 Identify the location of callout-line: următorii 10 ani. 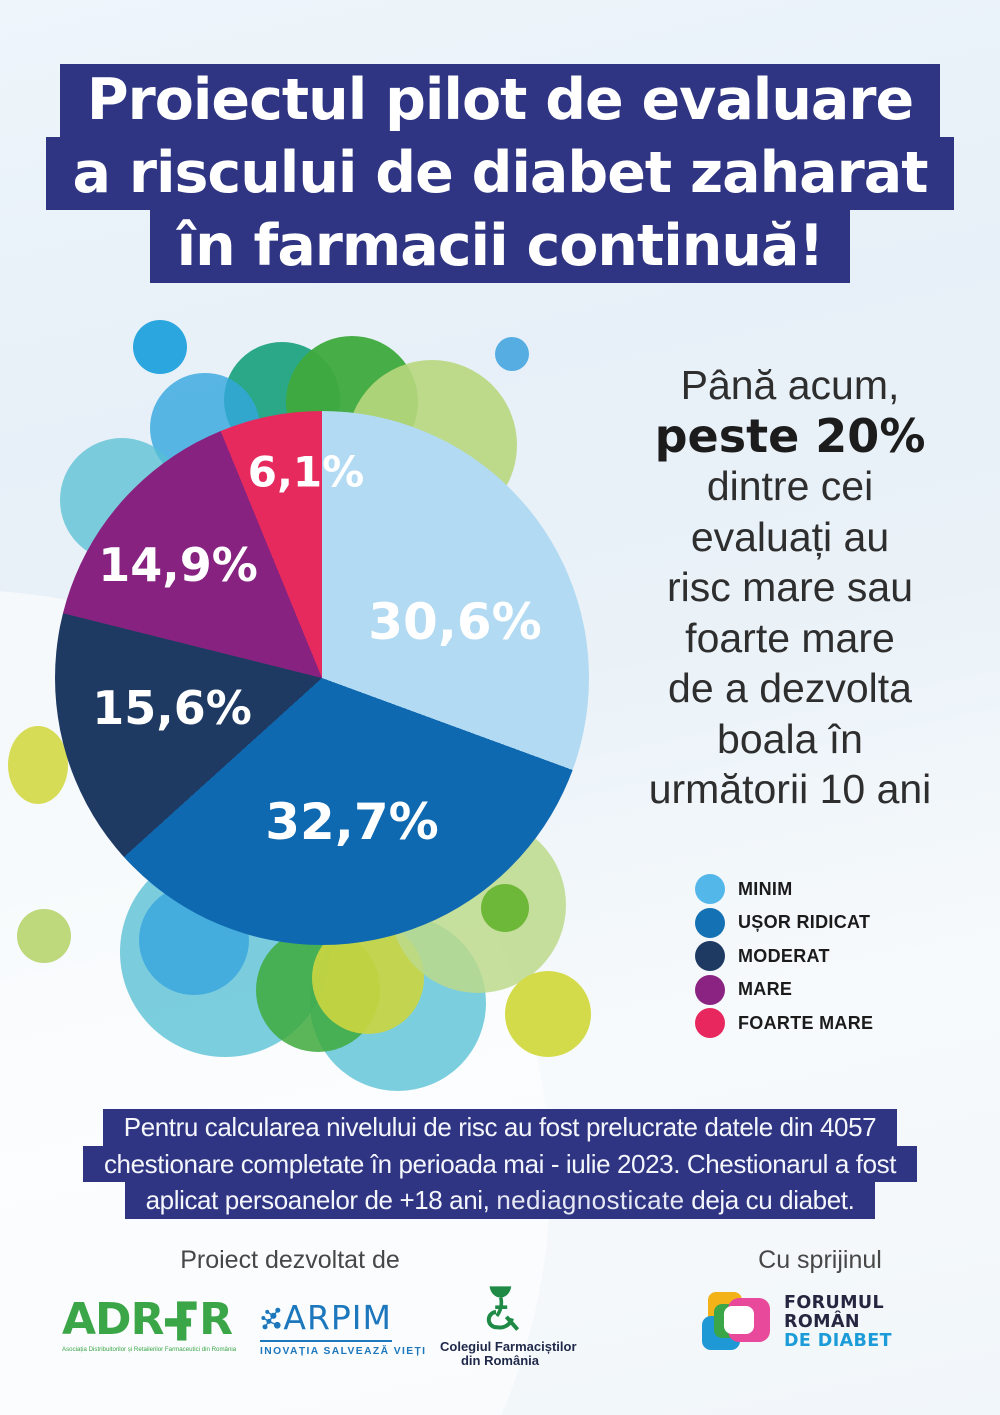
(790, 789).